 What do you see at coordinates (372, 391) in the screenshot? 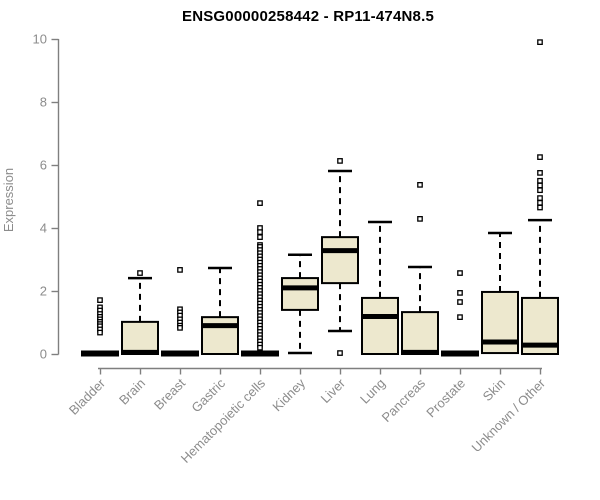
I see `x-category-label: Lung` at bounding box center [372, 391].